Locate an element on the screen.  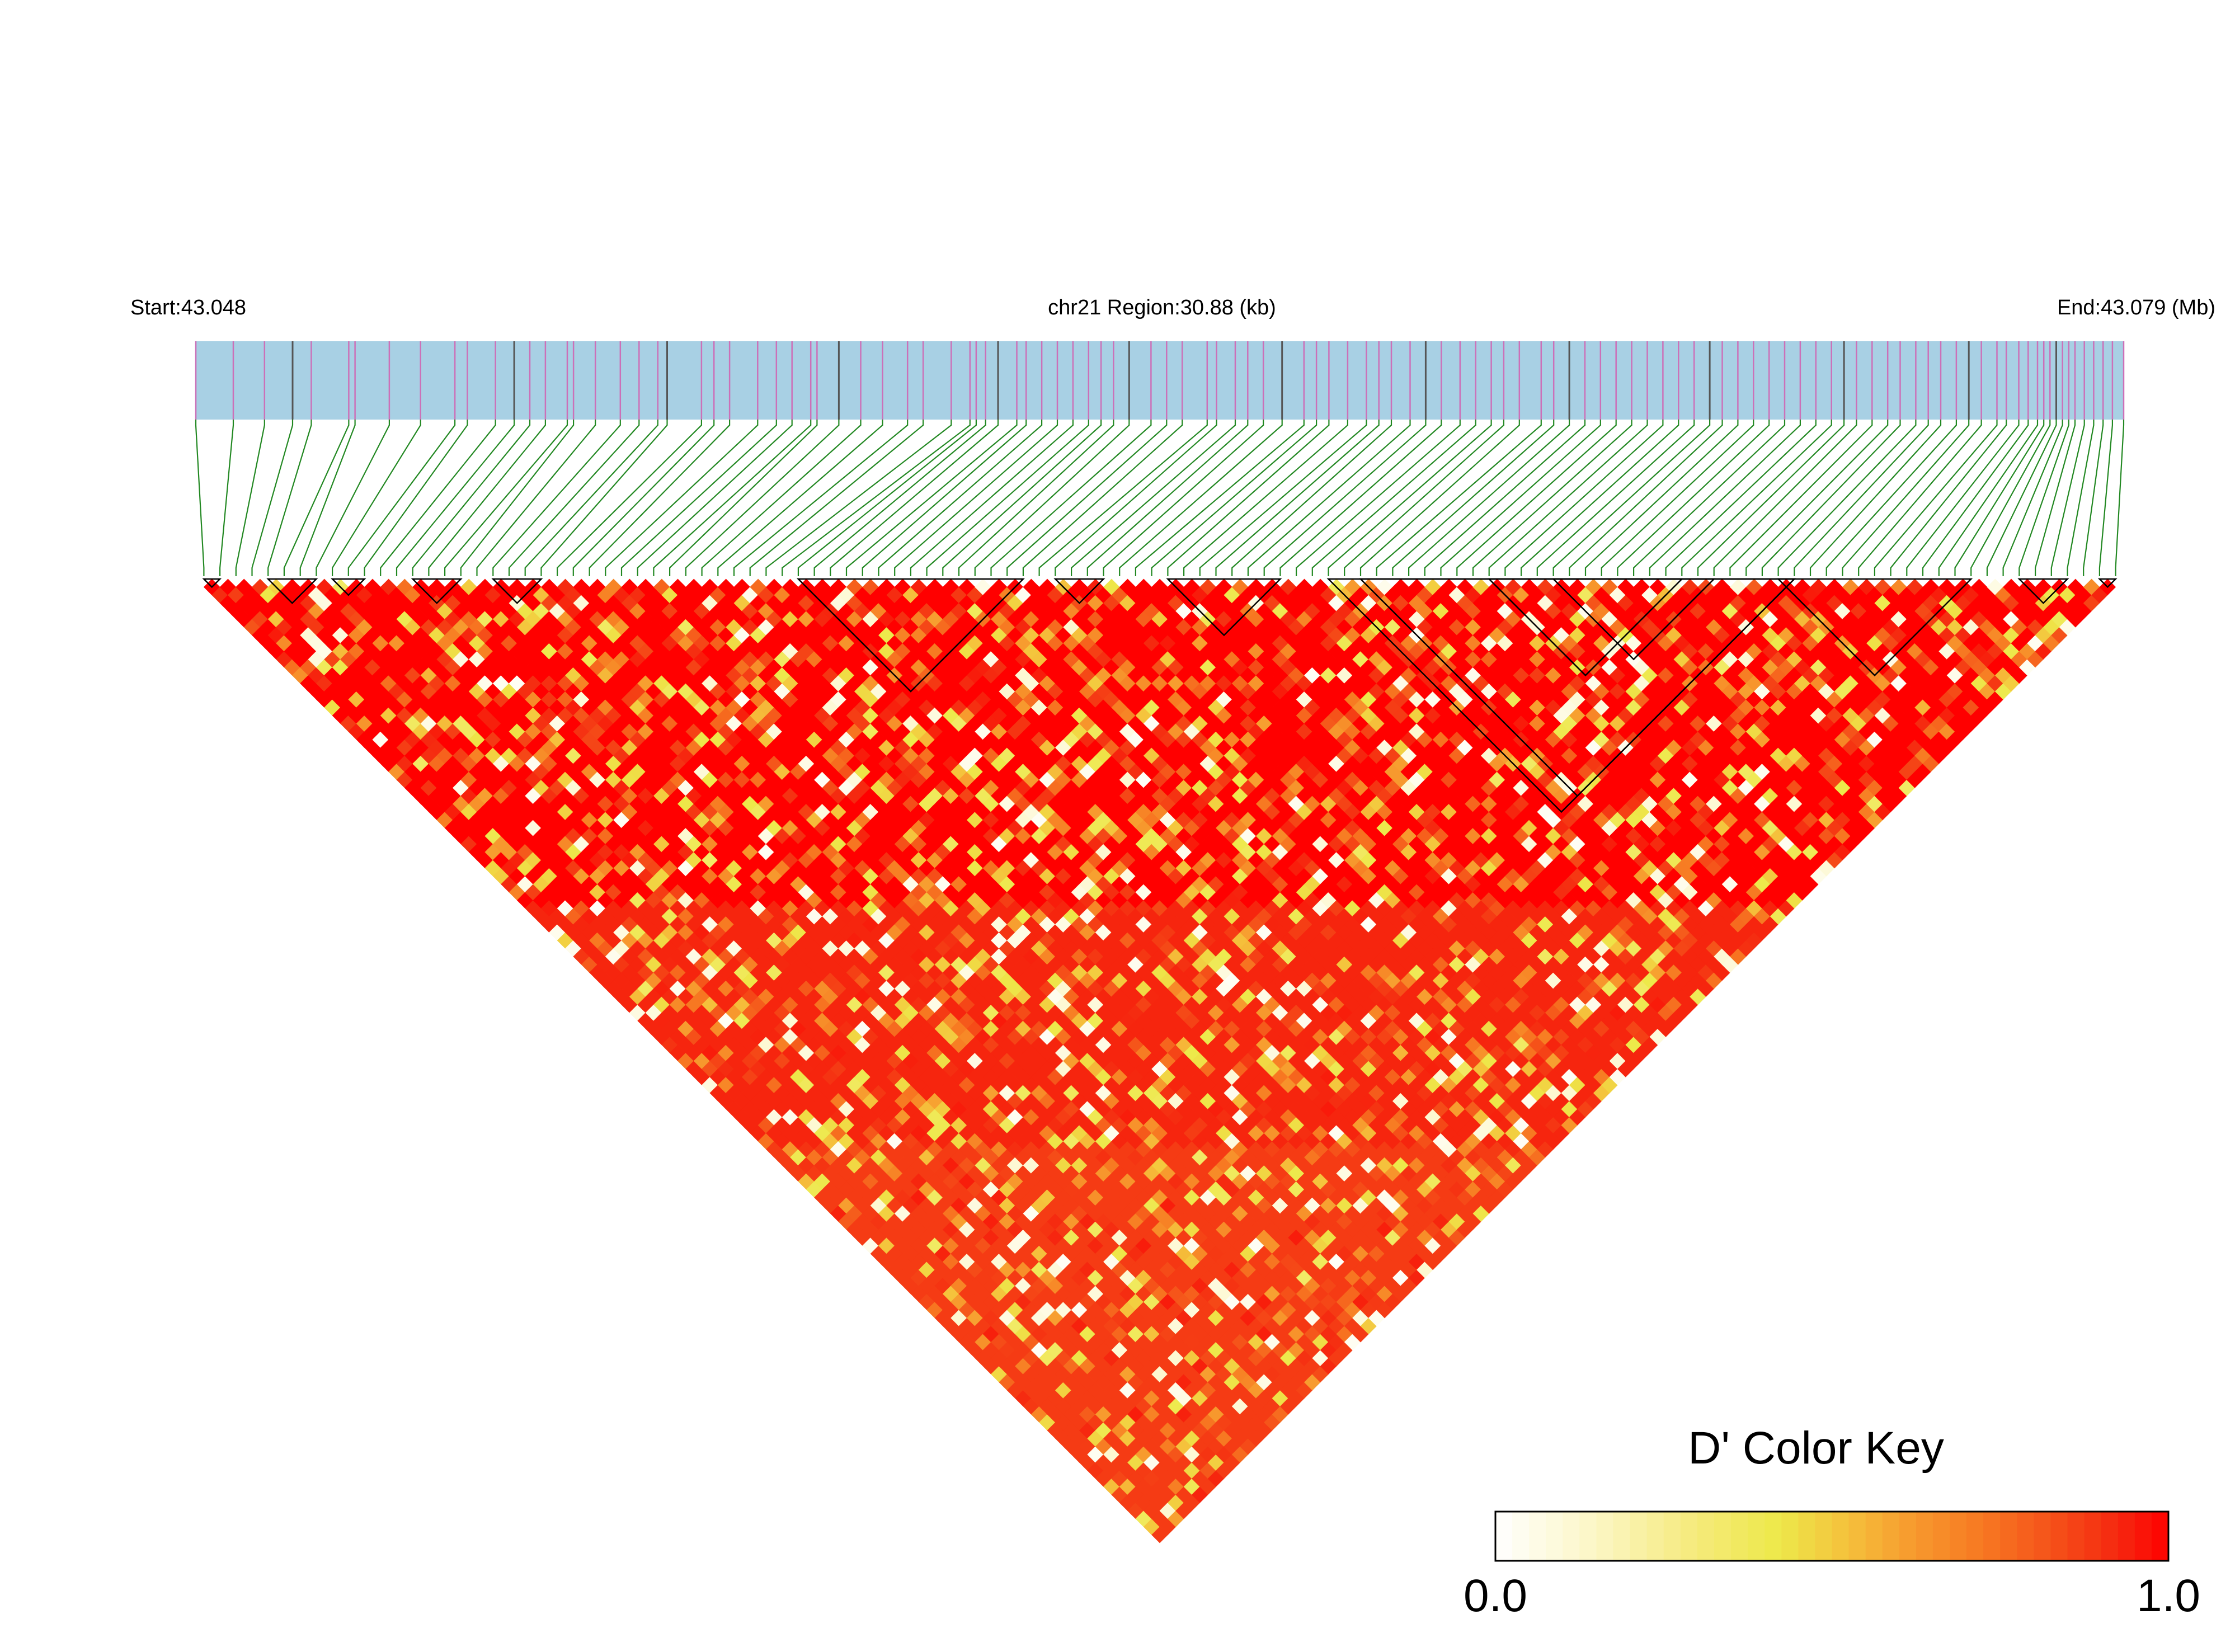
snp-connector-lines is located at coordinates (1160, 498).